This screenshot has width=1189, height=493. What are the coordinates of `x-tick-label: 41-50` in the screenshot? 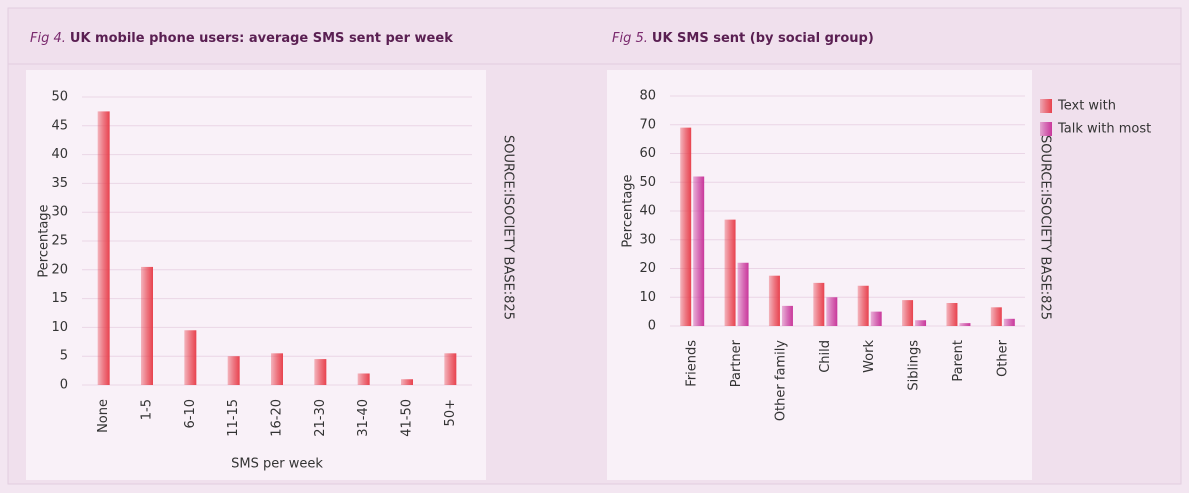 It's located at (407, 418).